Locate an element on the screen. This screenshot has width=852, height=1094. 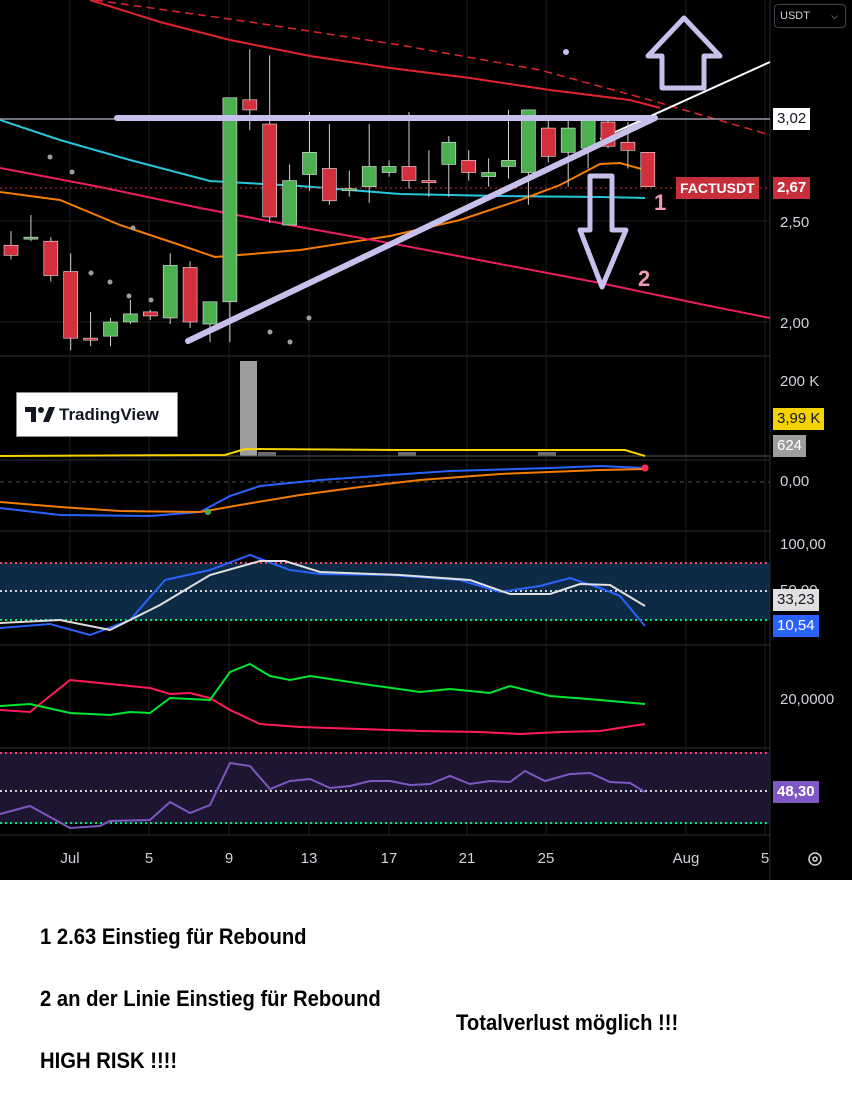
x-tick: 9 is located at coordinates (229, 858).